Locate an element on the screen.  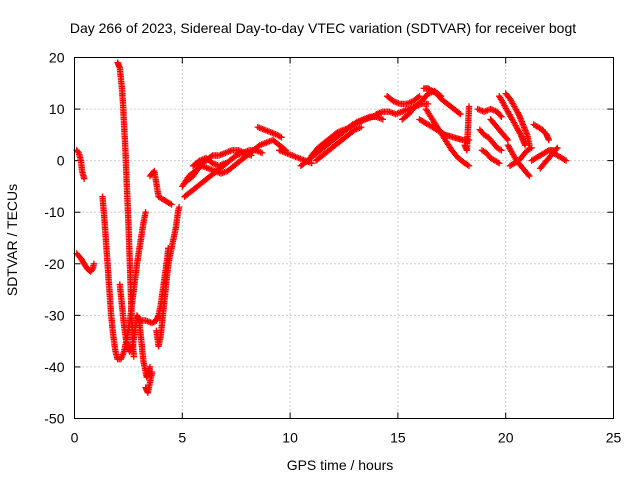
x-tick-label: 0 is located at coordinates (75, 438).